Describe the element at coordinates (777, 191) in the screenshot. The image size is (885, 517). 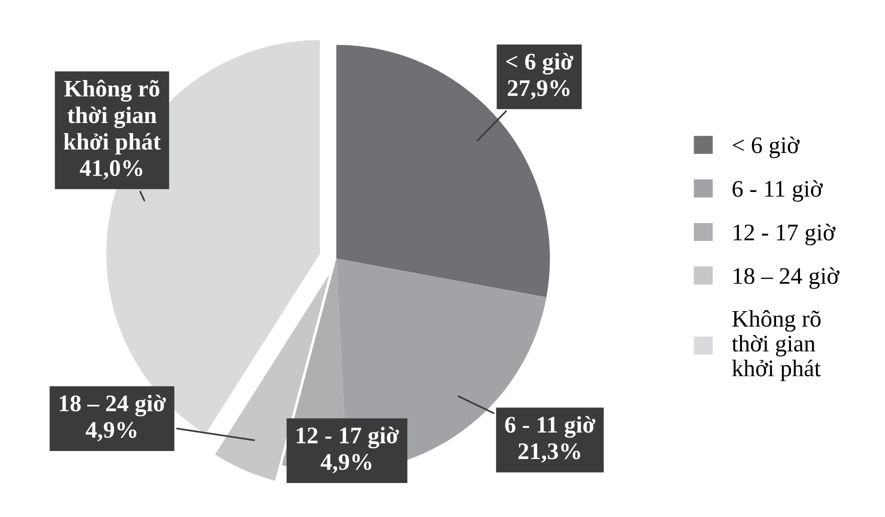
I see `legend-label: 6 - 11 giờ` at that location.